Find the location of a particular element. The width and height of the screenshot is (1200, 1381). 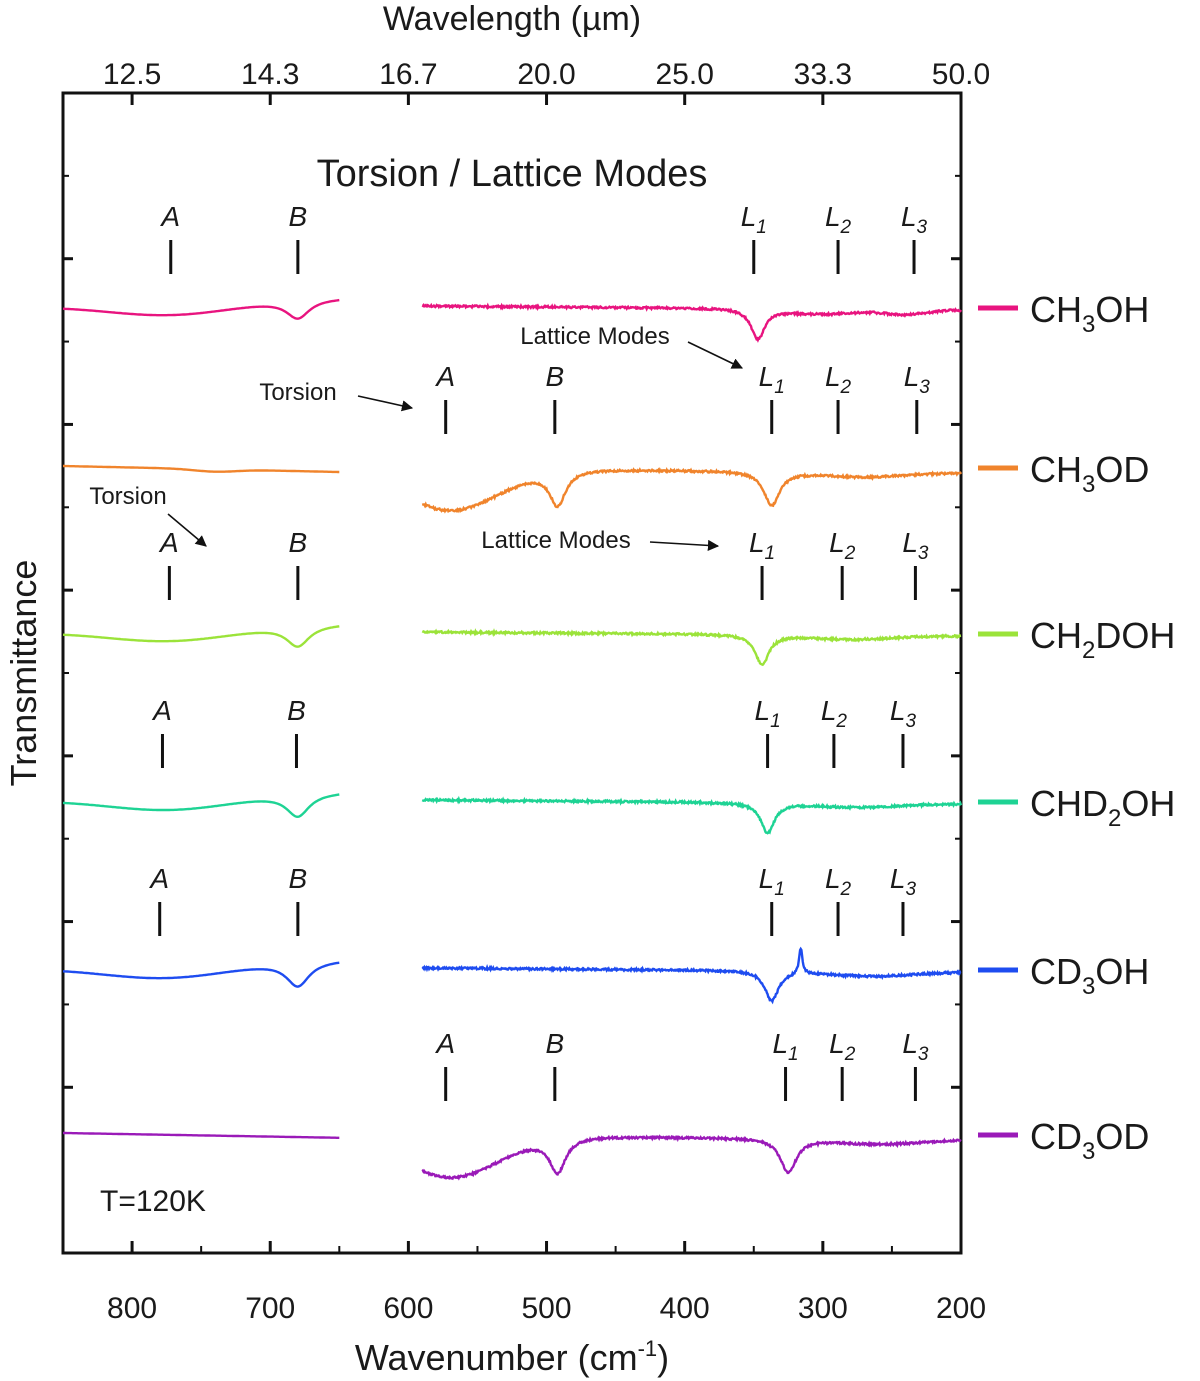

legend-label: CH3OD is located at coordinates (1089, 473).